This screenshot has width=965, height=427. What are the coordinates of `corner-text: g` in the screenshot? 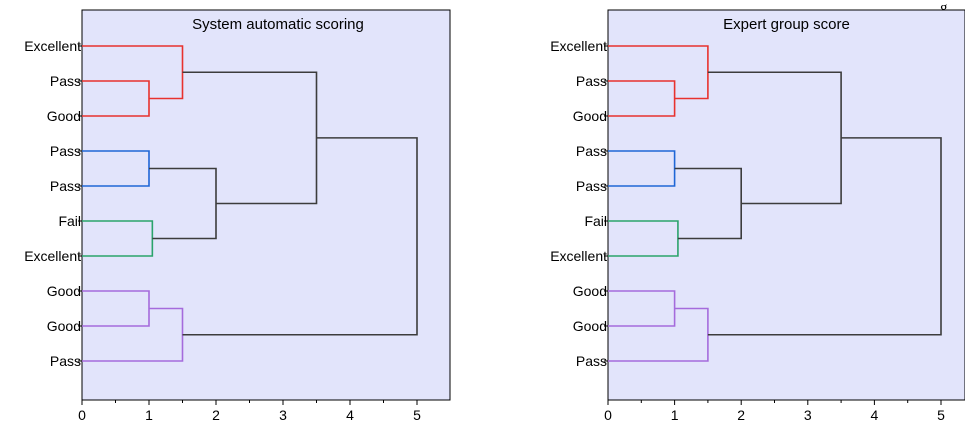 It's located at (944, 8).